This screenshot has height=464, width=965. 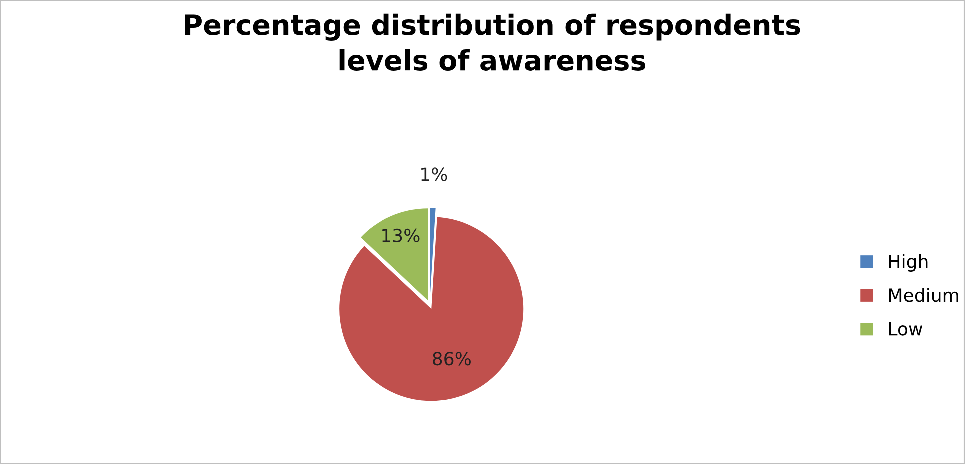 What do you see at coordinates (492, 42) in the screenshot?
I see `chart-title: Percentage distribution of respondents levels of awareness` at bounding box center [492, 42].